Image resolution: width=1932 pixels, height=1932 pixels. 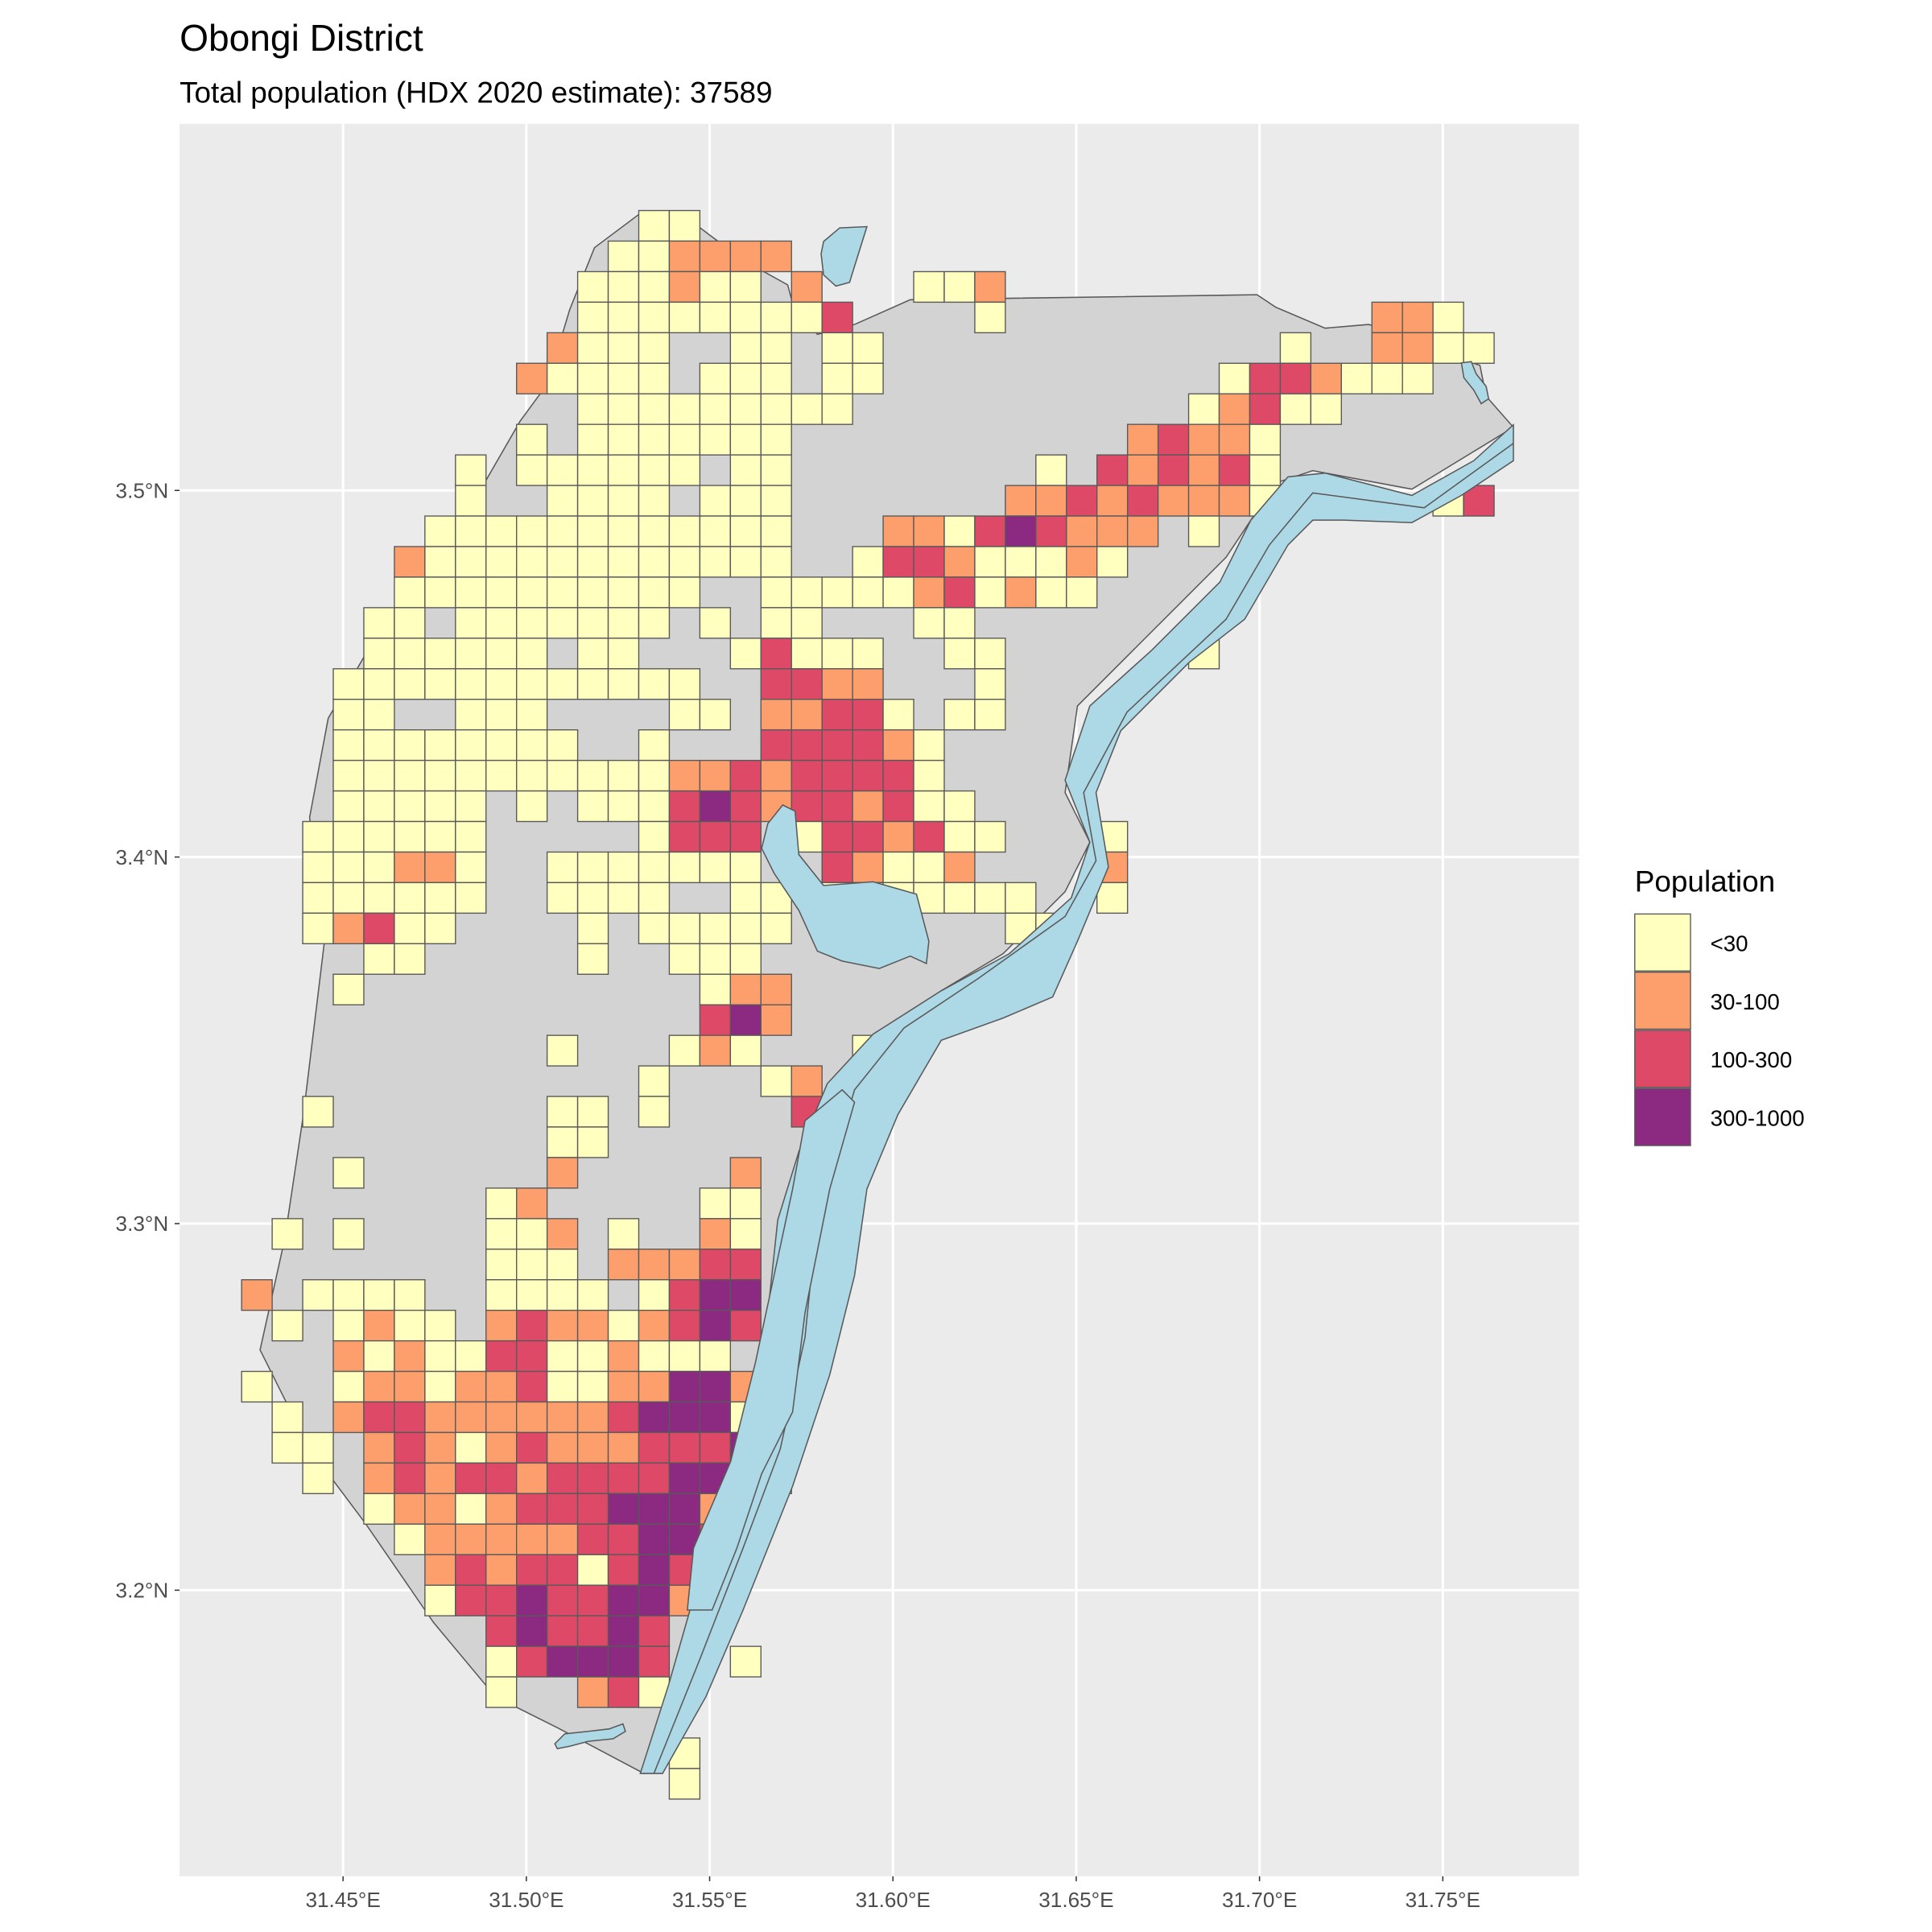 What do you see at coordinates (771, 1349) in the screenshot?
I see `river-side-channel` at bounding box center [771, 1349].